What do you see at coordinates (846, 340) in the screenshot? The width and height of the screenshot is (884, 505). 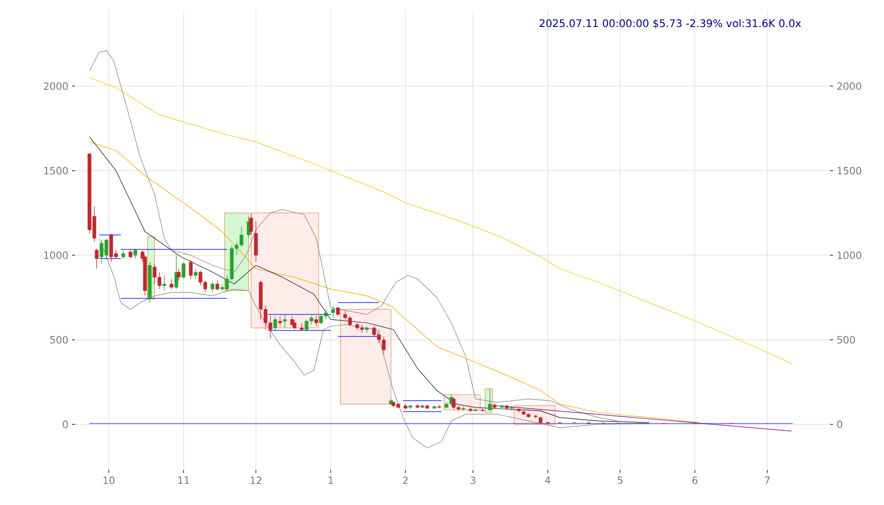 I see `y2-tick-label: 500` at bounding box center [846, 340].